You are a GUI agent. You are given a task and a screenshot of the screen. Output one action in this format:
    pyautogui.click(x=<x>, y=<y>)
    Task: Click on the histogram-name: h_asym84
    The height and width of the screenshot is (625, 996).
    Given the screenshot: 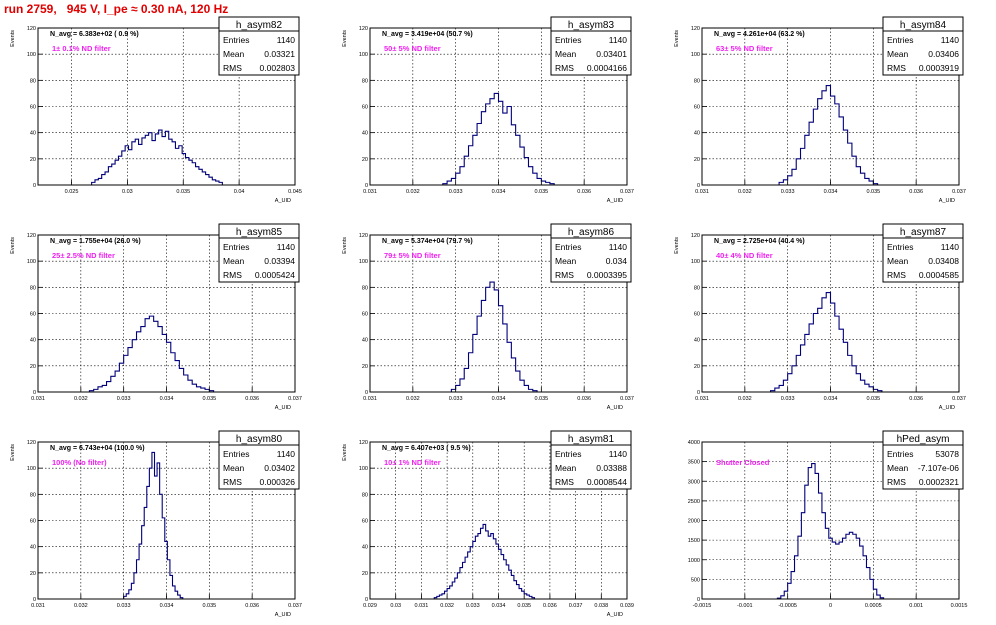 What is the action you would take?
    pyautogui.click(x=923, y=25)
    